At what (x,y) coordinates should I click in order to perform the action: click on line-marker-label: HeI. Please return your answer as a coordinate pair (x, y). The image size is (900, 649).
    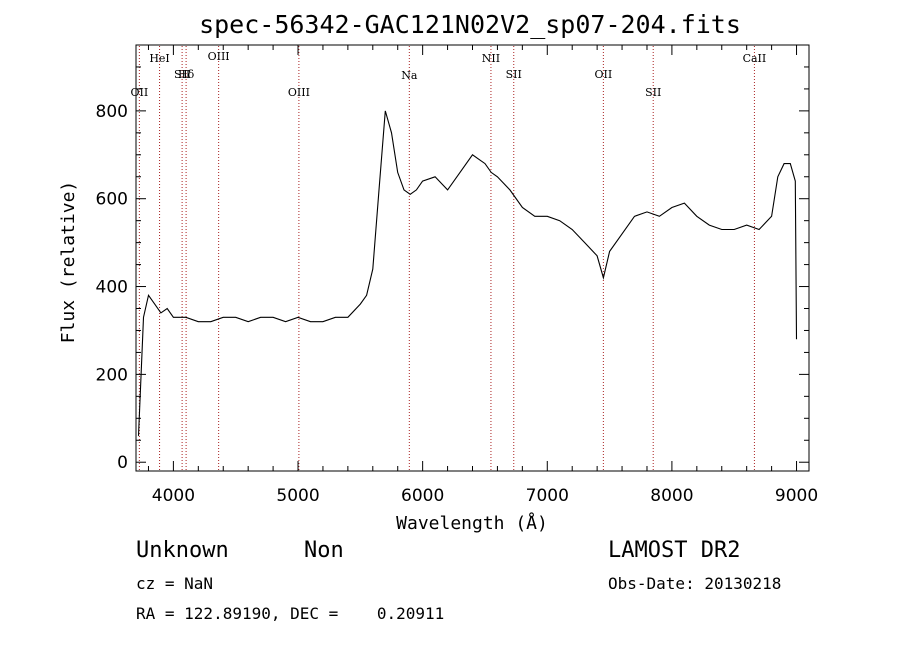
    Looking at the image, I should click on (159, 58).